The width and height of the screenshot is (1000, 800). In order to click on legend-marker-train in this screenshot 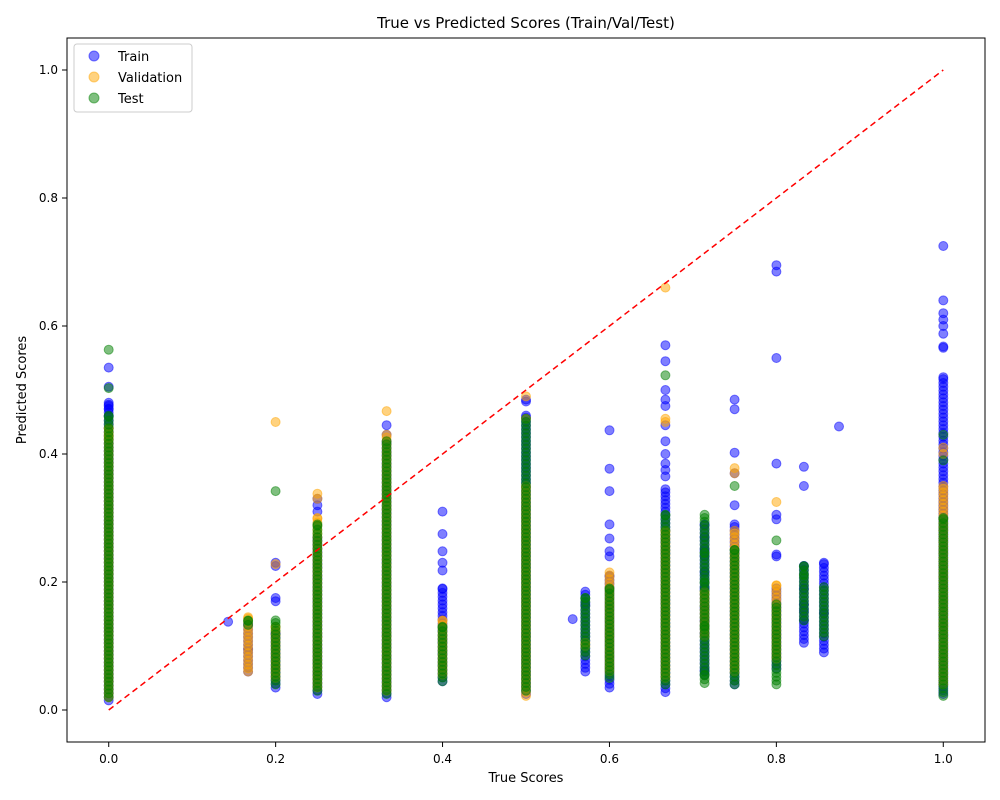, I will do `click(94, 56)`.